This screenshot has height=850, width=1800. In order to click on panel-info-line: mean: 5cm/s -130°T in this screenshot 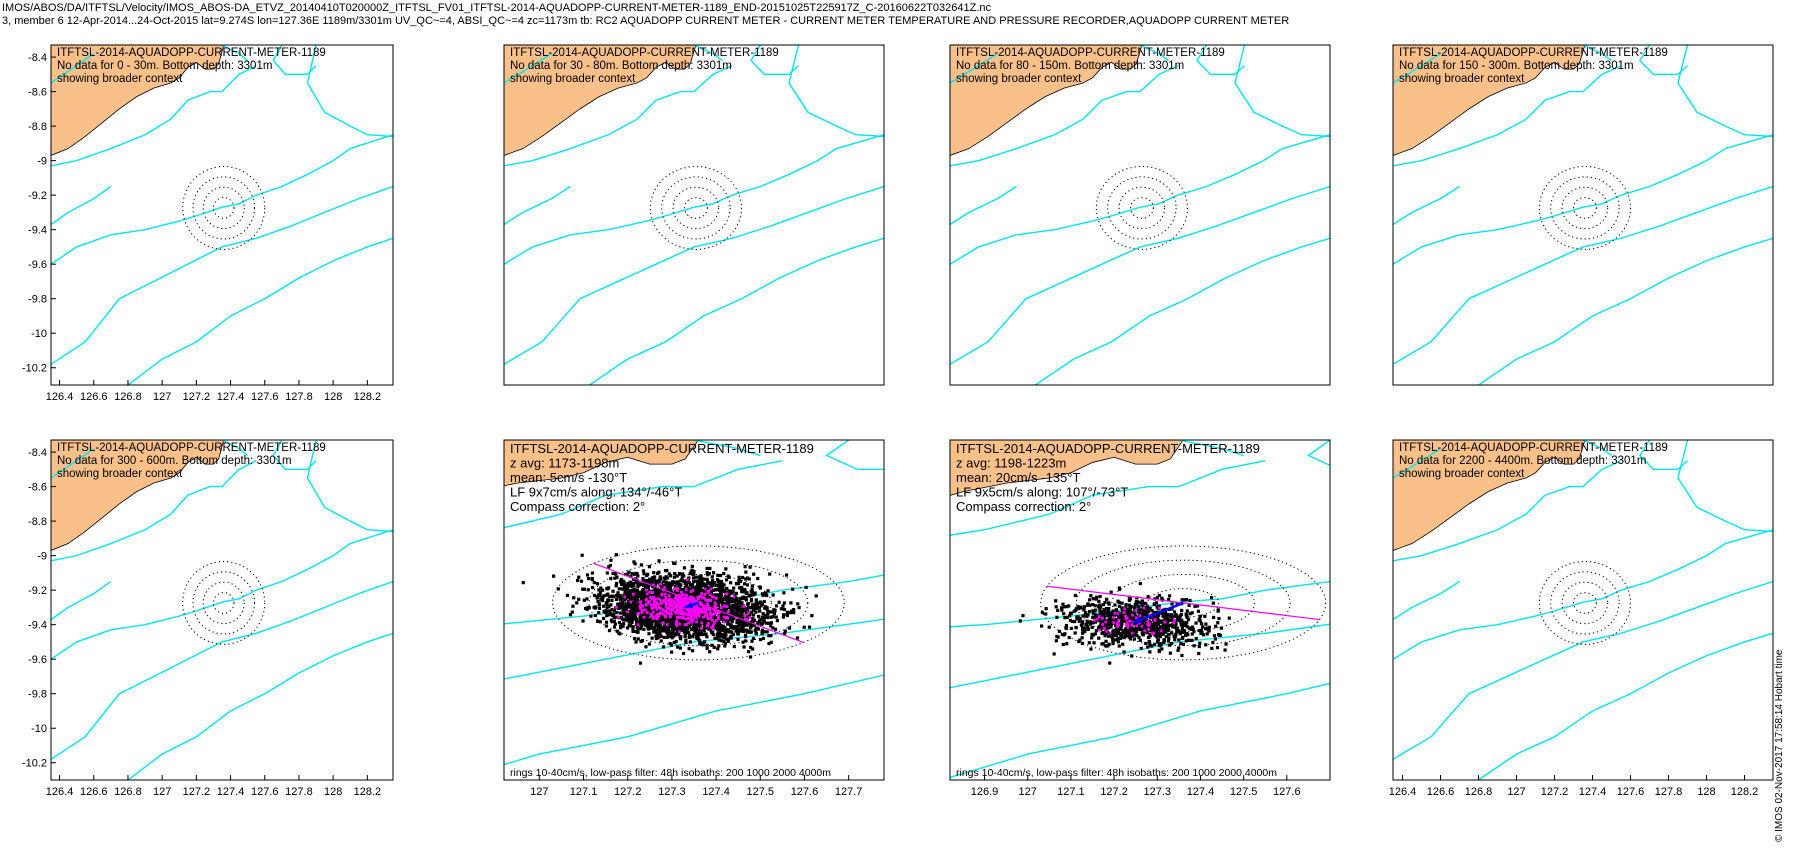, I will do `click(568, 477)`.